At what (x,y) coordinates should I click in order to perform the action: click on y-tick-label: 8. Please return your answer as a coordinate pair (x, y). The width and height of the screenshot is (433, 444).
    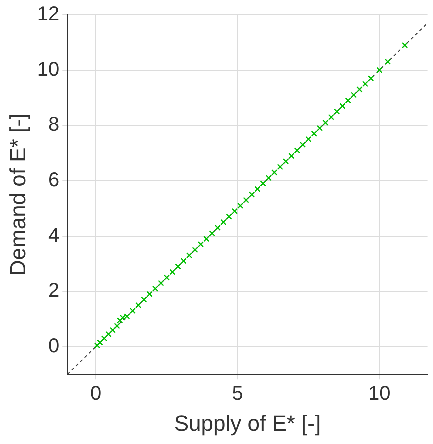
    Looking at the image, I should click on (54, 125).